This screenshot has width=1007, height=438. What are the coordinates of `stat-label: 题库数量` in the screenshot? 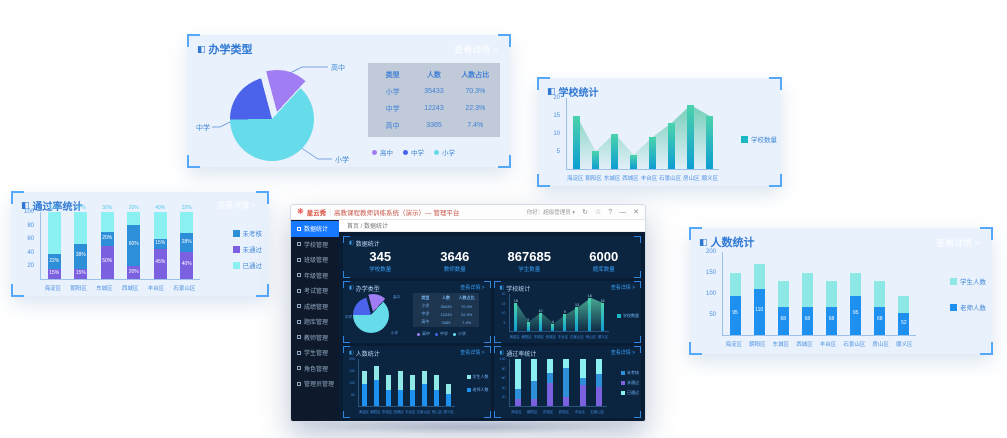 It's located at (603, 269).